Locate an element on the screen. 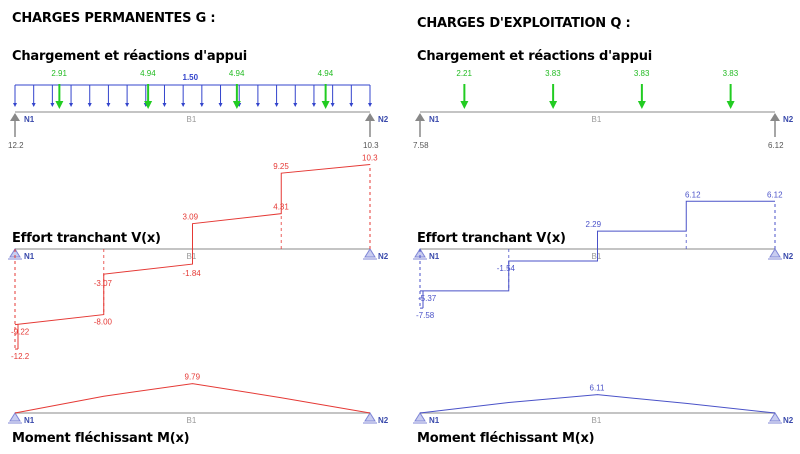  reaction-label: 6.12 is located at coordinates (776, 145).